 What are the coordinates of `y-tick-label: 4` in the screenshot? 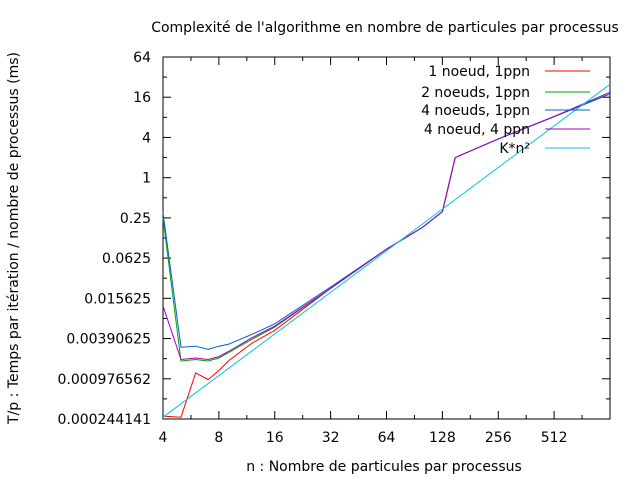 It's located at (146, 138).